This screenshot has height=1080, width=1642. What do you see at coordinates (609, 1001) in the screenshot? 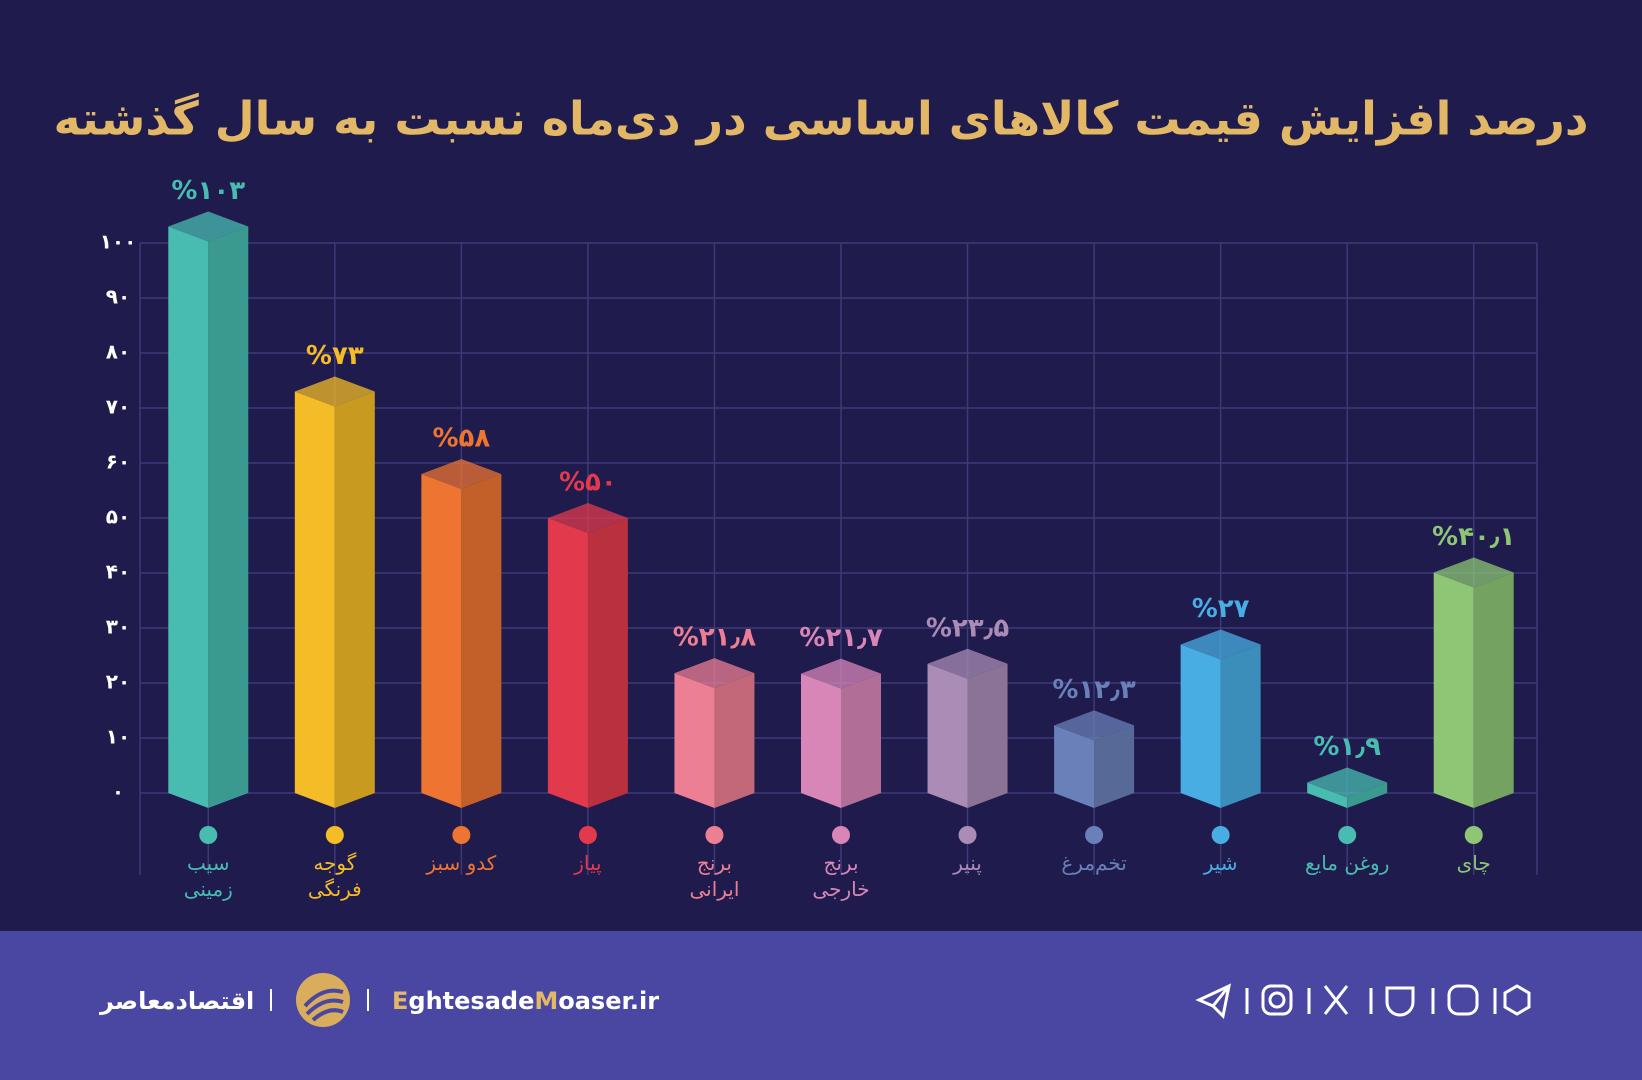
I see `site-part: oaser.ir` at bounding box center [609, 1001].